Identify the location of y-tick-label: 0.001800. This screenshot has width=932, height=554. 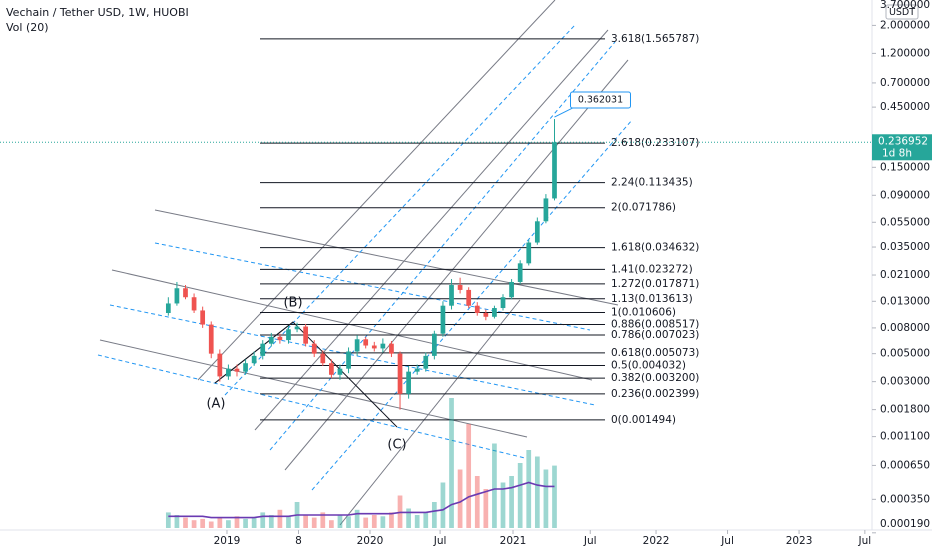
(905, 410).